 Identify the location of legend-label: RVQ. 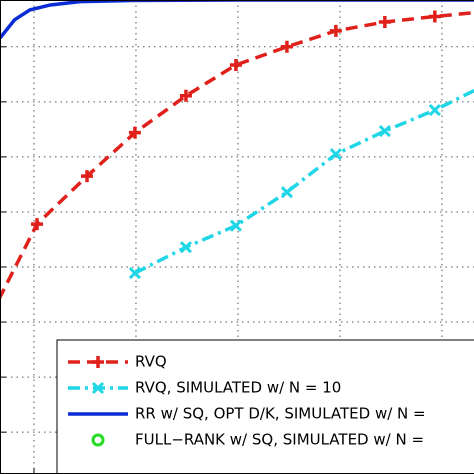
(151, 362).